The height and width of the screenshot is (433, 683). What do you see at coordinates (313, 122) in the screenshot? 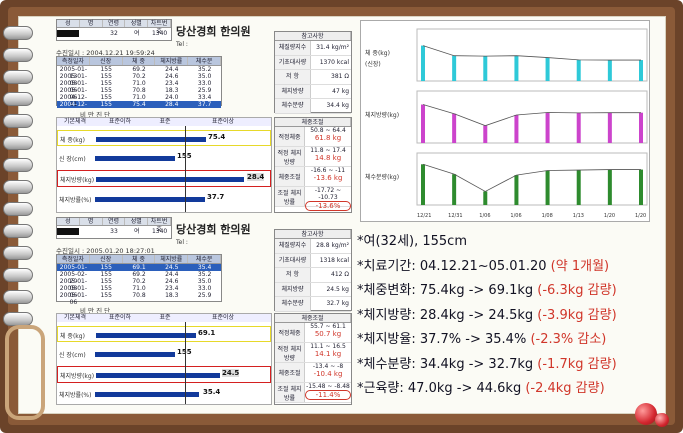
I see `adj-title: 체중조절` at bounding box center [313, 122].